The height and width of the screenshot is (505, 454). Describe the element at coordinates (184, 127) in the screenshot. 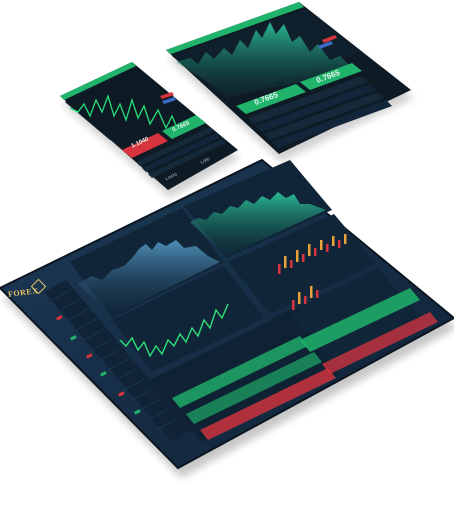

I see `phone-small-buy-button` at that location.